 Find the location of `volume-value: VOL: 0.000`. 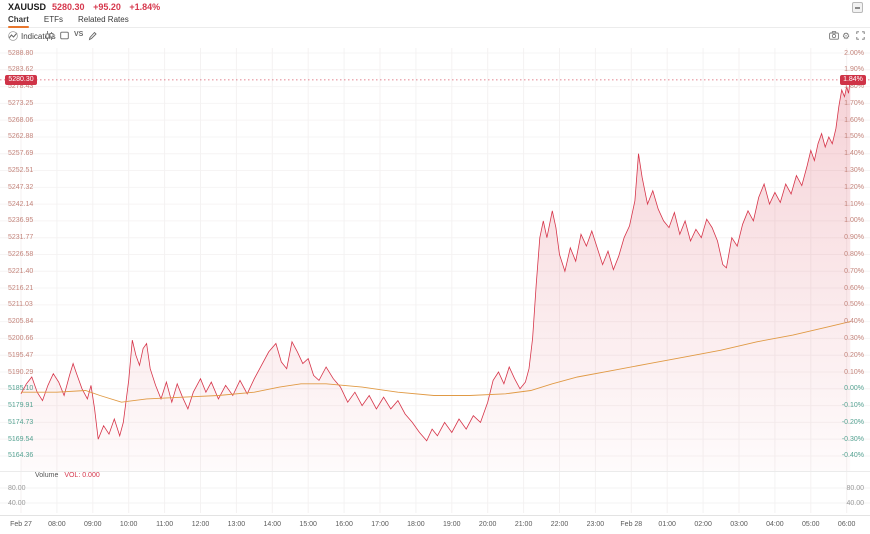

volume-value: VOL: 0.000 is located at coordinates (82, 475).